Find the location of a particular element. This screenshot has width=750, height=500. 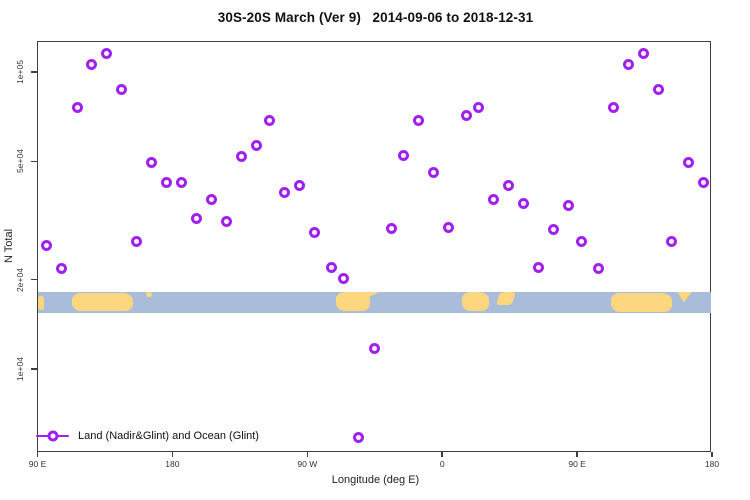

land-shape-islet-90e is located at coordinates (41, 303).